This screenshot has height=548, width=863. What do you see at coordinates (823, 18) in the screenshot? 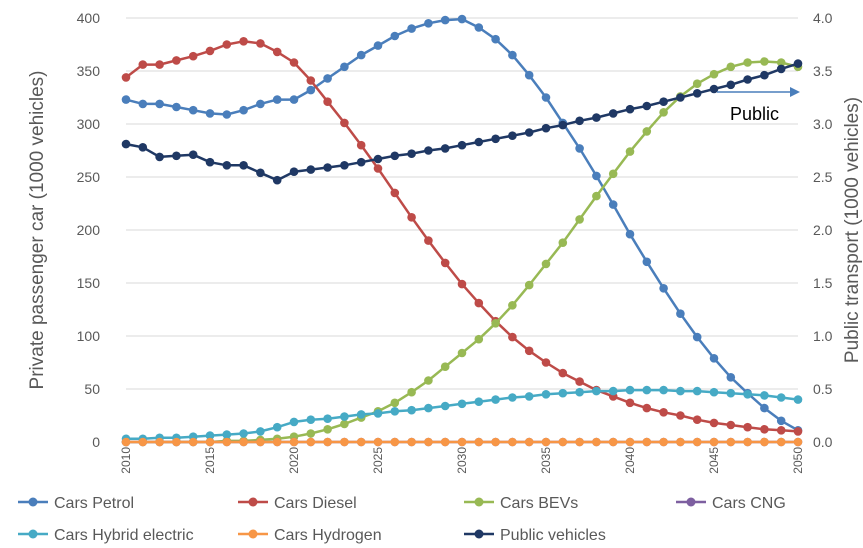
I see `y2-tick-label: 4.0` at bounding box center [823, 18].